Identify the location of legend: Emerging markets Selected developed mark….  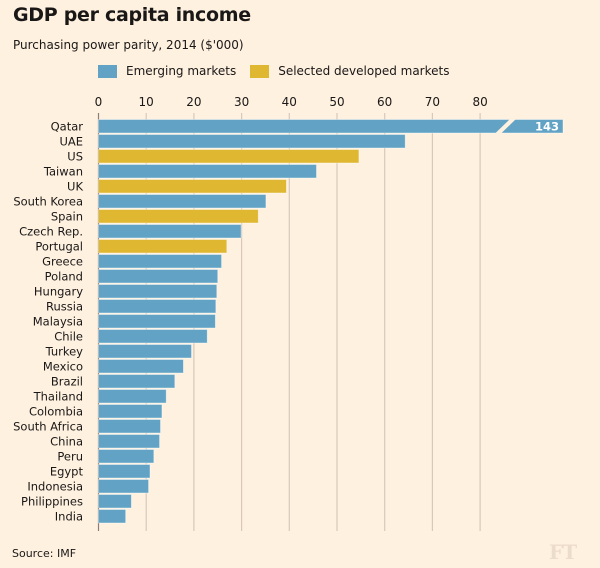
(280, 71).